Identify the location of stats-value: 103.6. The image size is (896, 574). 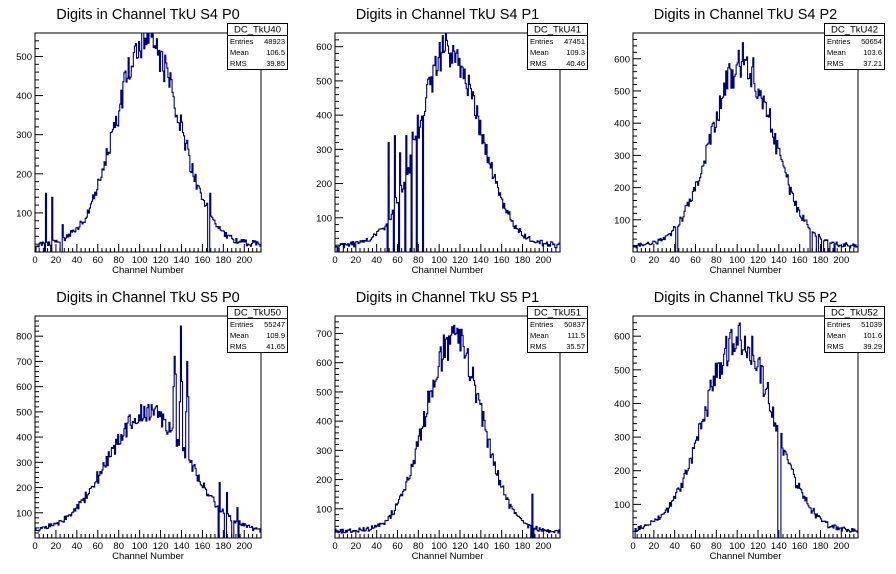
(872, 52).